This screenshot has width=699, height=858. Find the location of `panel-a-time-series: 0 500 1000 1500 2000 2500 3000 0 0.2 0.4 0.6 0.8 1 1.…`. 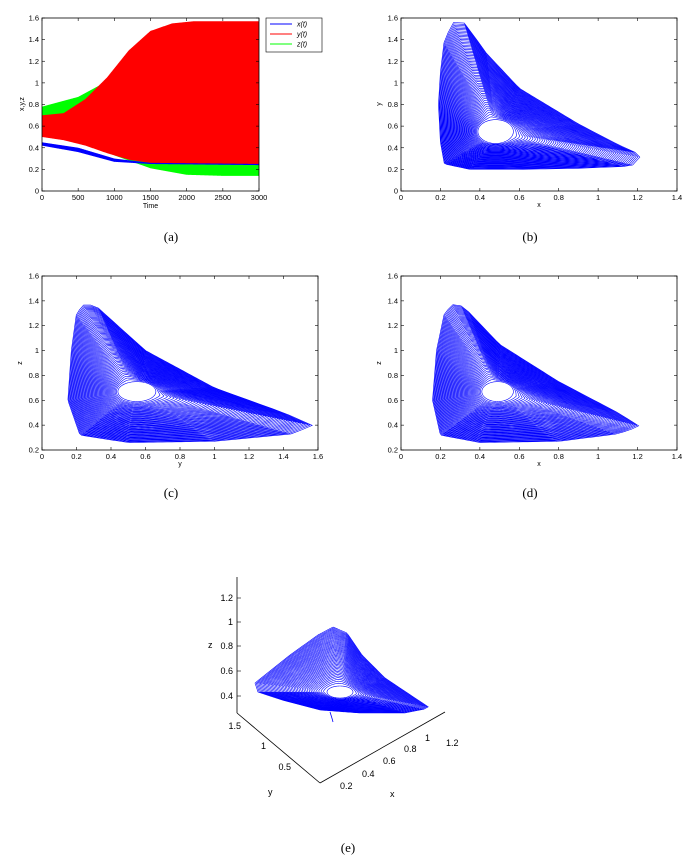

panel-a-time-series: 0 500 1000 1500 2000 2500 3000 0 0.2 0.4 0.6 0.8 1 1.… is located at coordinates (171, 129).